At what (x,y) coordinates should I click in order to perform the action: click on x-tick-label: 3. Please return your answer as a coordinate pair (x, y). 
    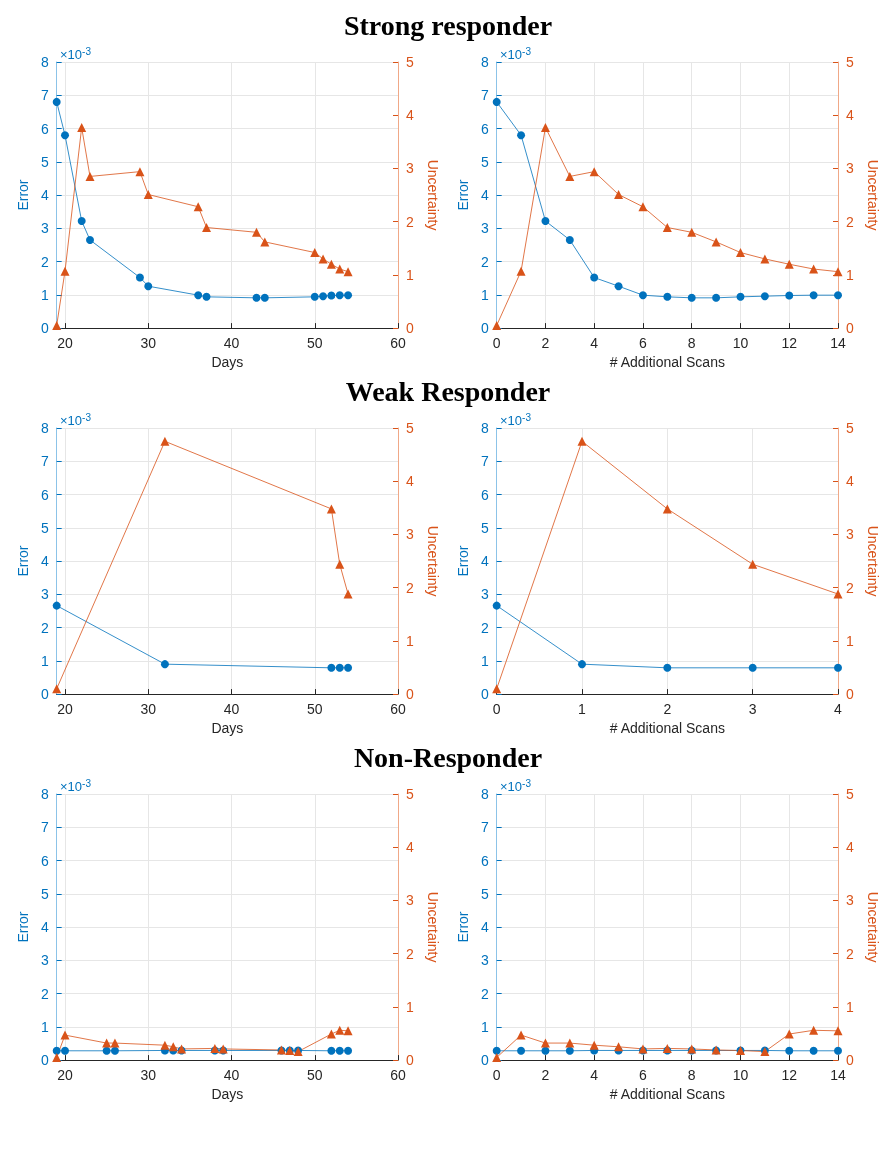
    Looking at the image, I should click on (752, 709).